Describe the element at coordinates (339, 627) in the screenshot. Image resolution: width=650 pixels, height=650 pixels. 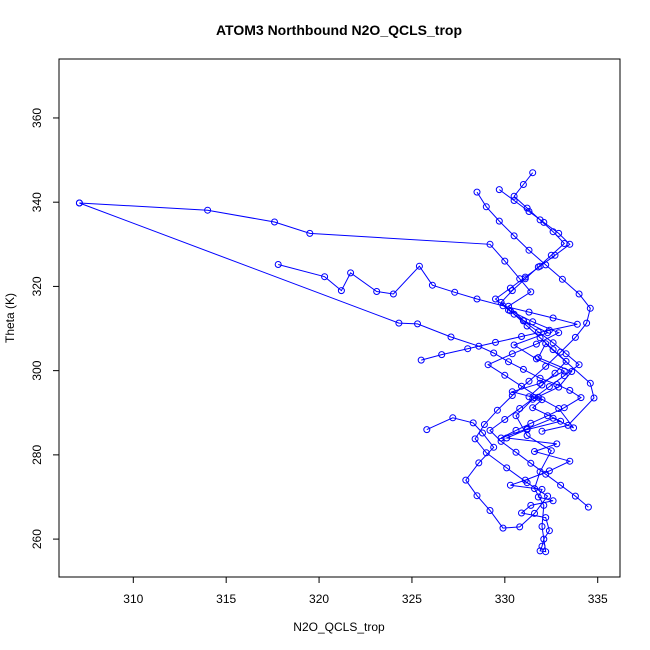
I see `x-axis-label: N2O_QCLS_trop` at that location.